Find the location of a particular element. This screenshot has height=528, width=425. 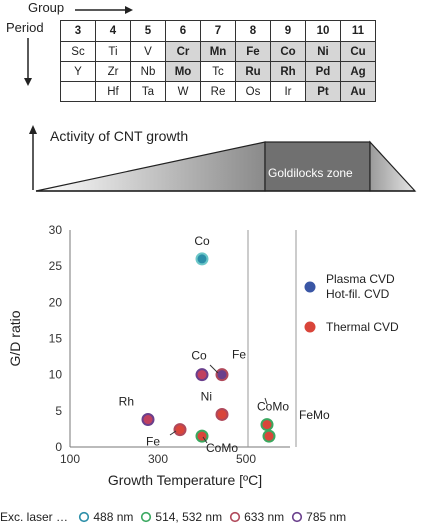

group-header-cell: 8 is located at coordinates (253, 31).